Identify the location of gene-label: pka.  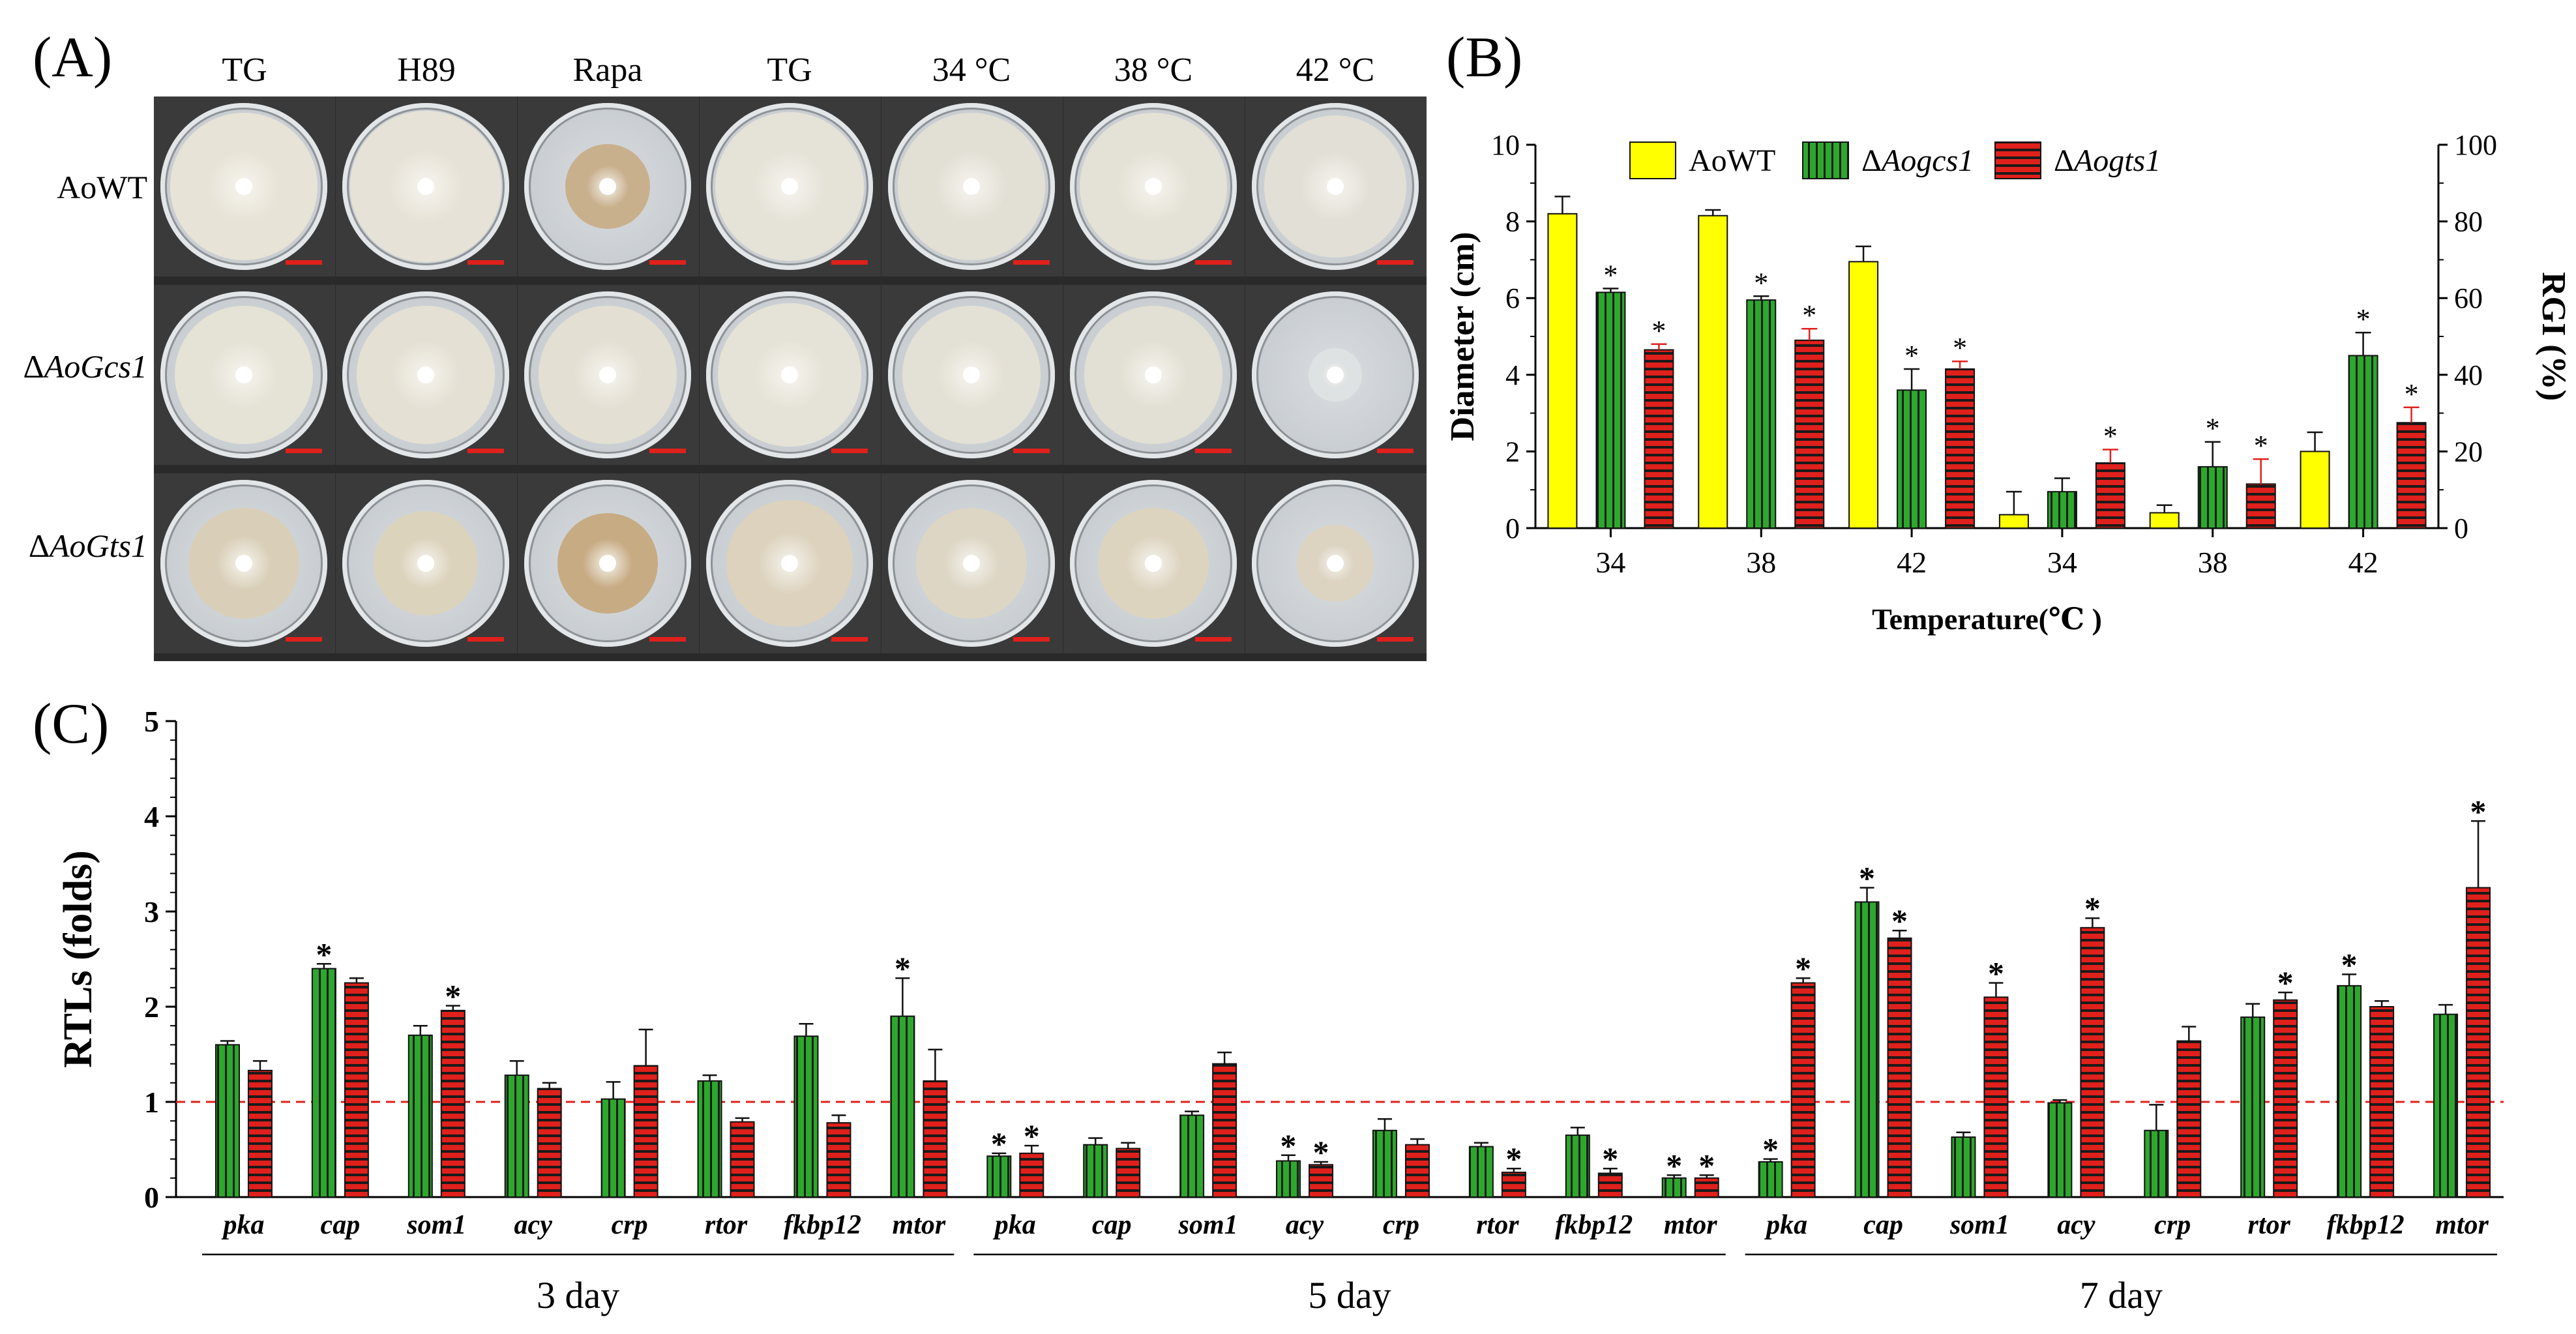
(242, 1225).